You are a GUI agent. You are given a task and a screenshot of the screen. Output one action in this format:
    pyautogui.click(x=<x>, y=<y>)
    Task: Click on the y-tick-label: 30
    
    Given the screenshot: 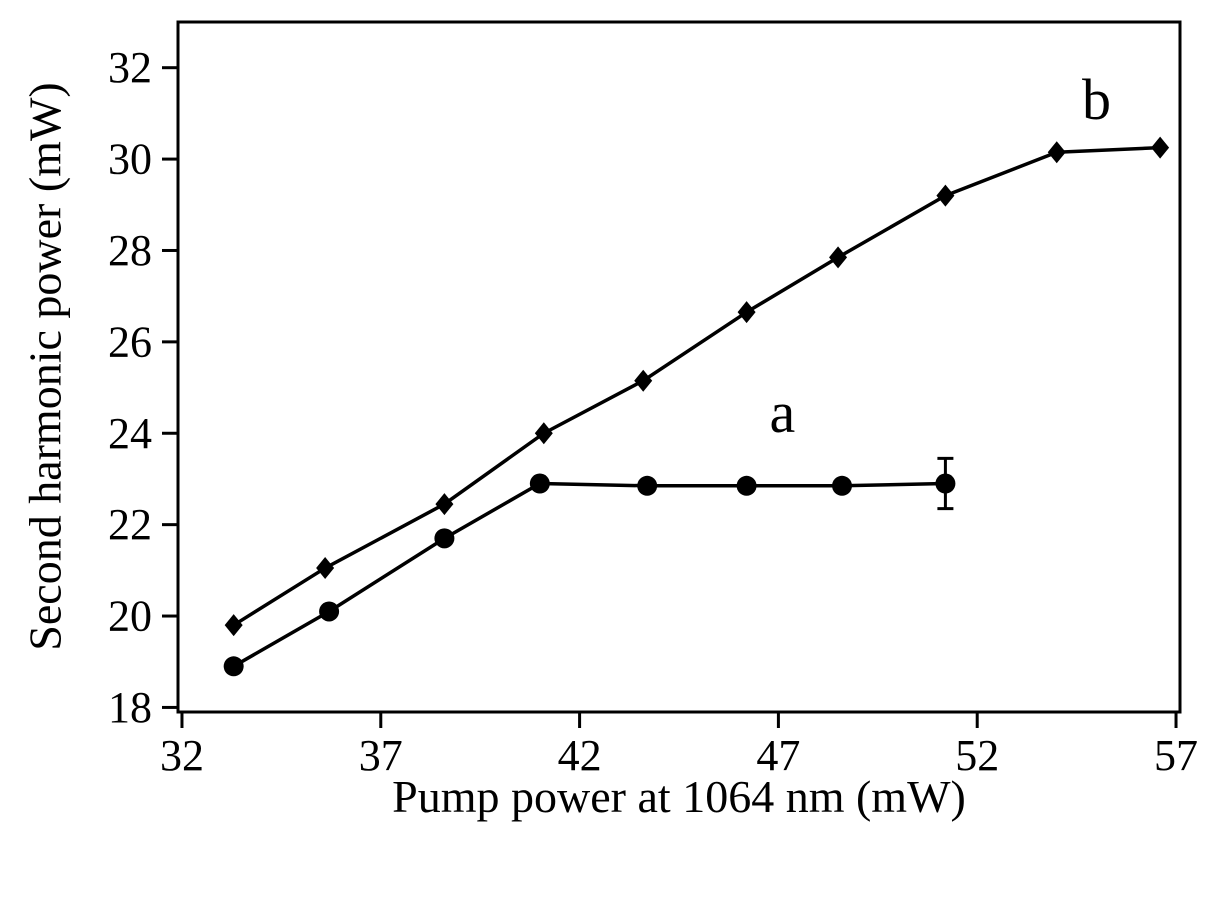 What is the action you would take?
    pyautogui.click(x=130, y=159)
    